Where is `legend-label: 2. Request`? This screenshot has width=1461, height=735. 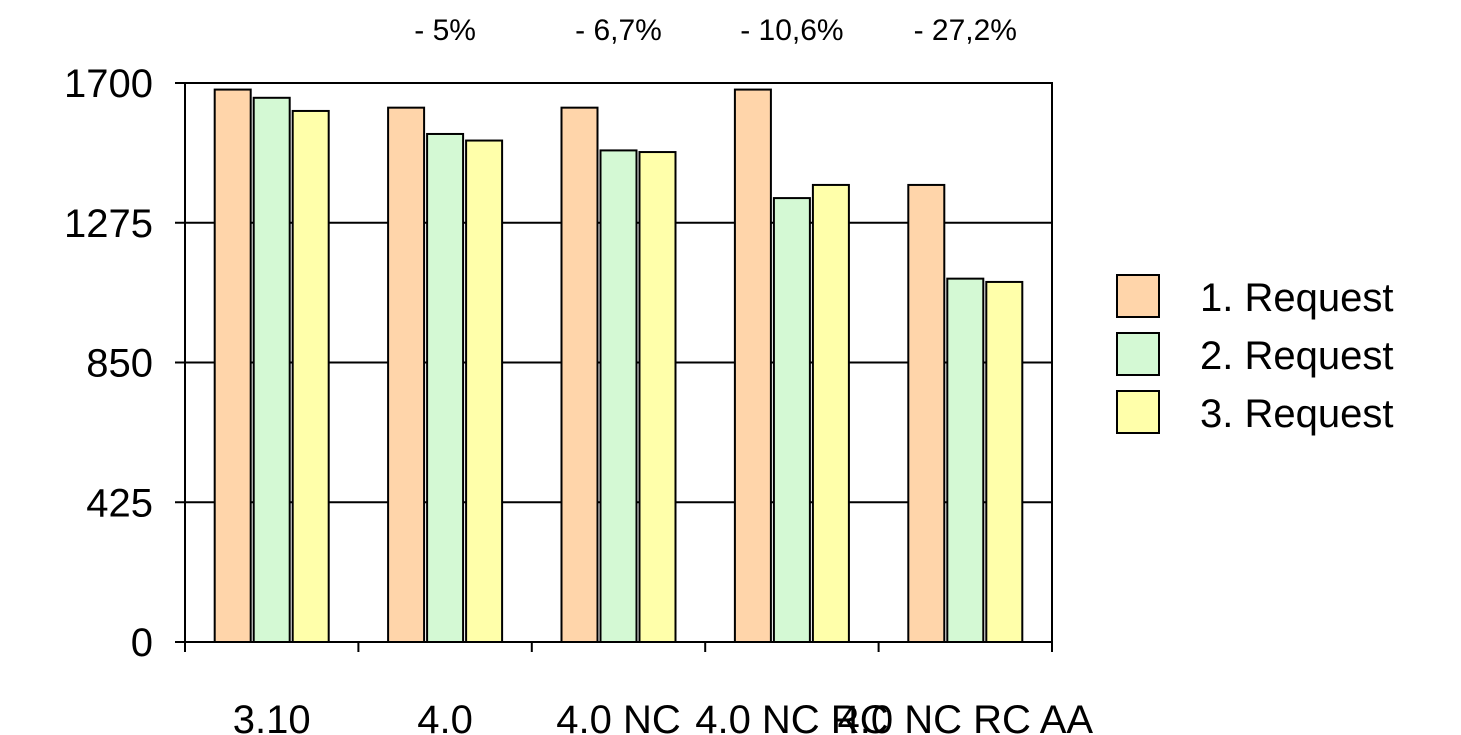
legend-label: 2. Request is located at coordinates (1296, 356).